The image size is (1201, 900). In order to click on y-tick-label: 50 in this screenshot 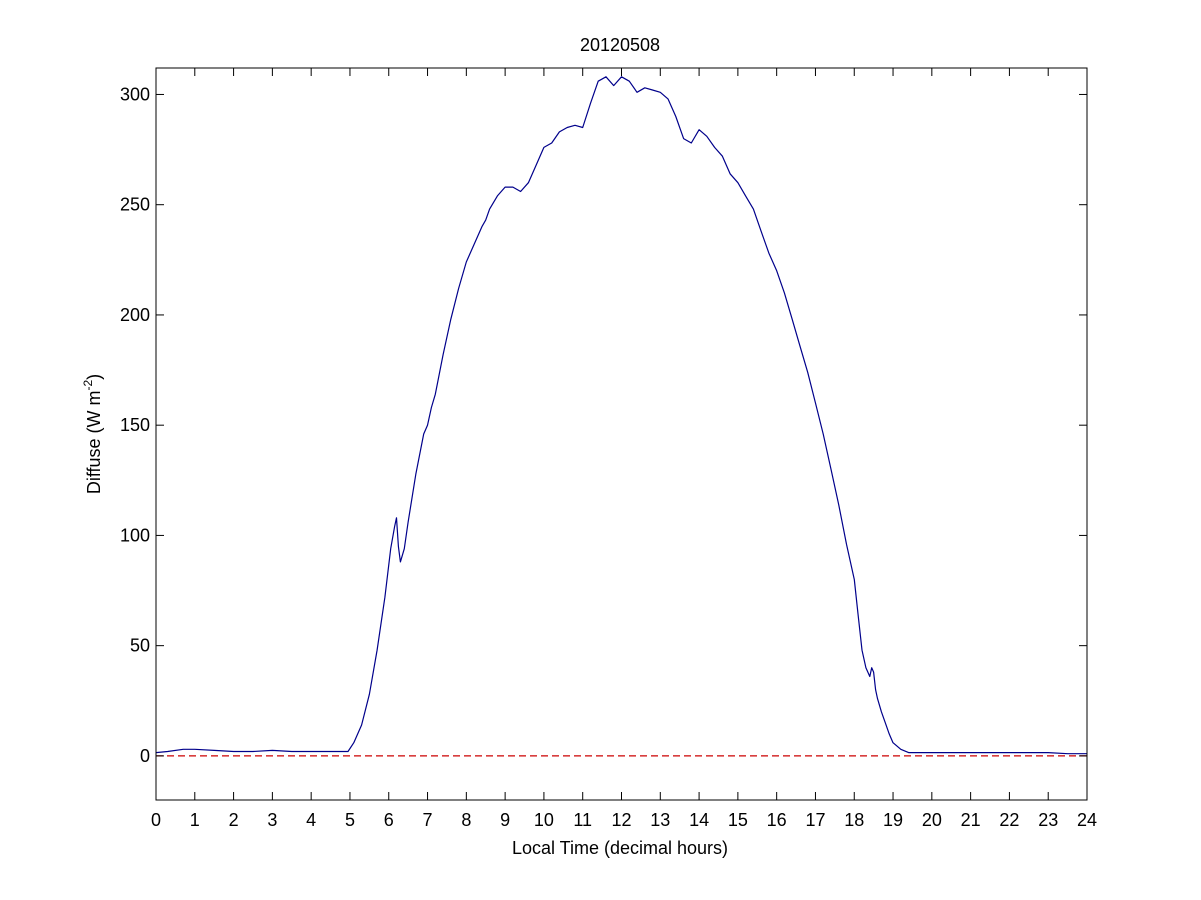, I will do `click(140, 646)`.